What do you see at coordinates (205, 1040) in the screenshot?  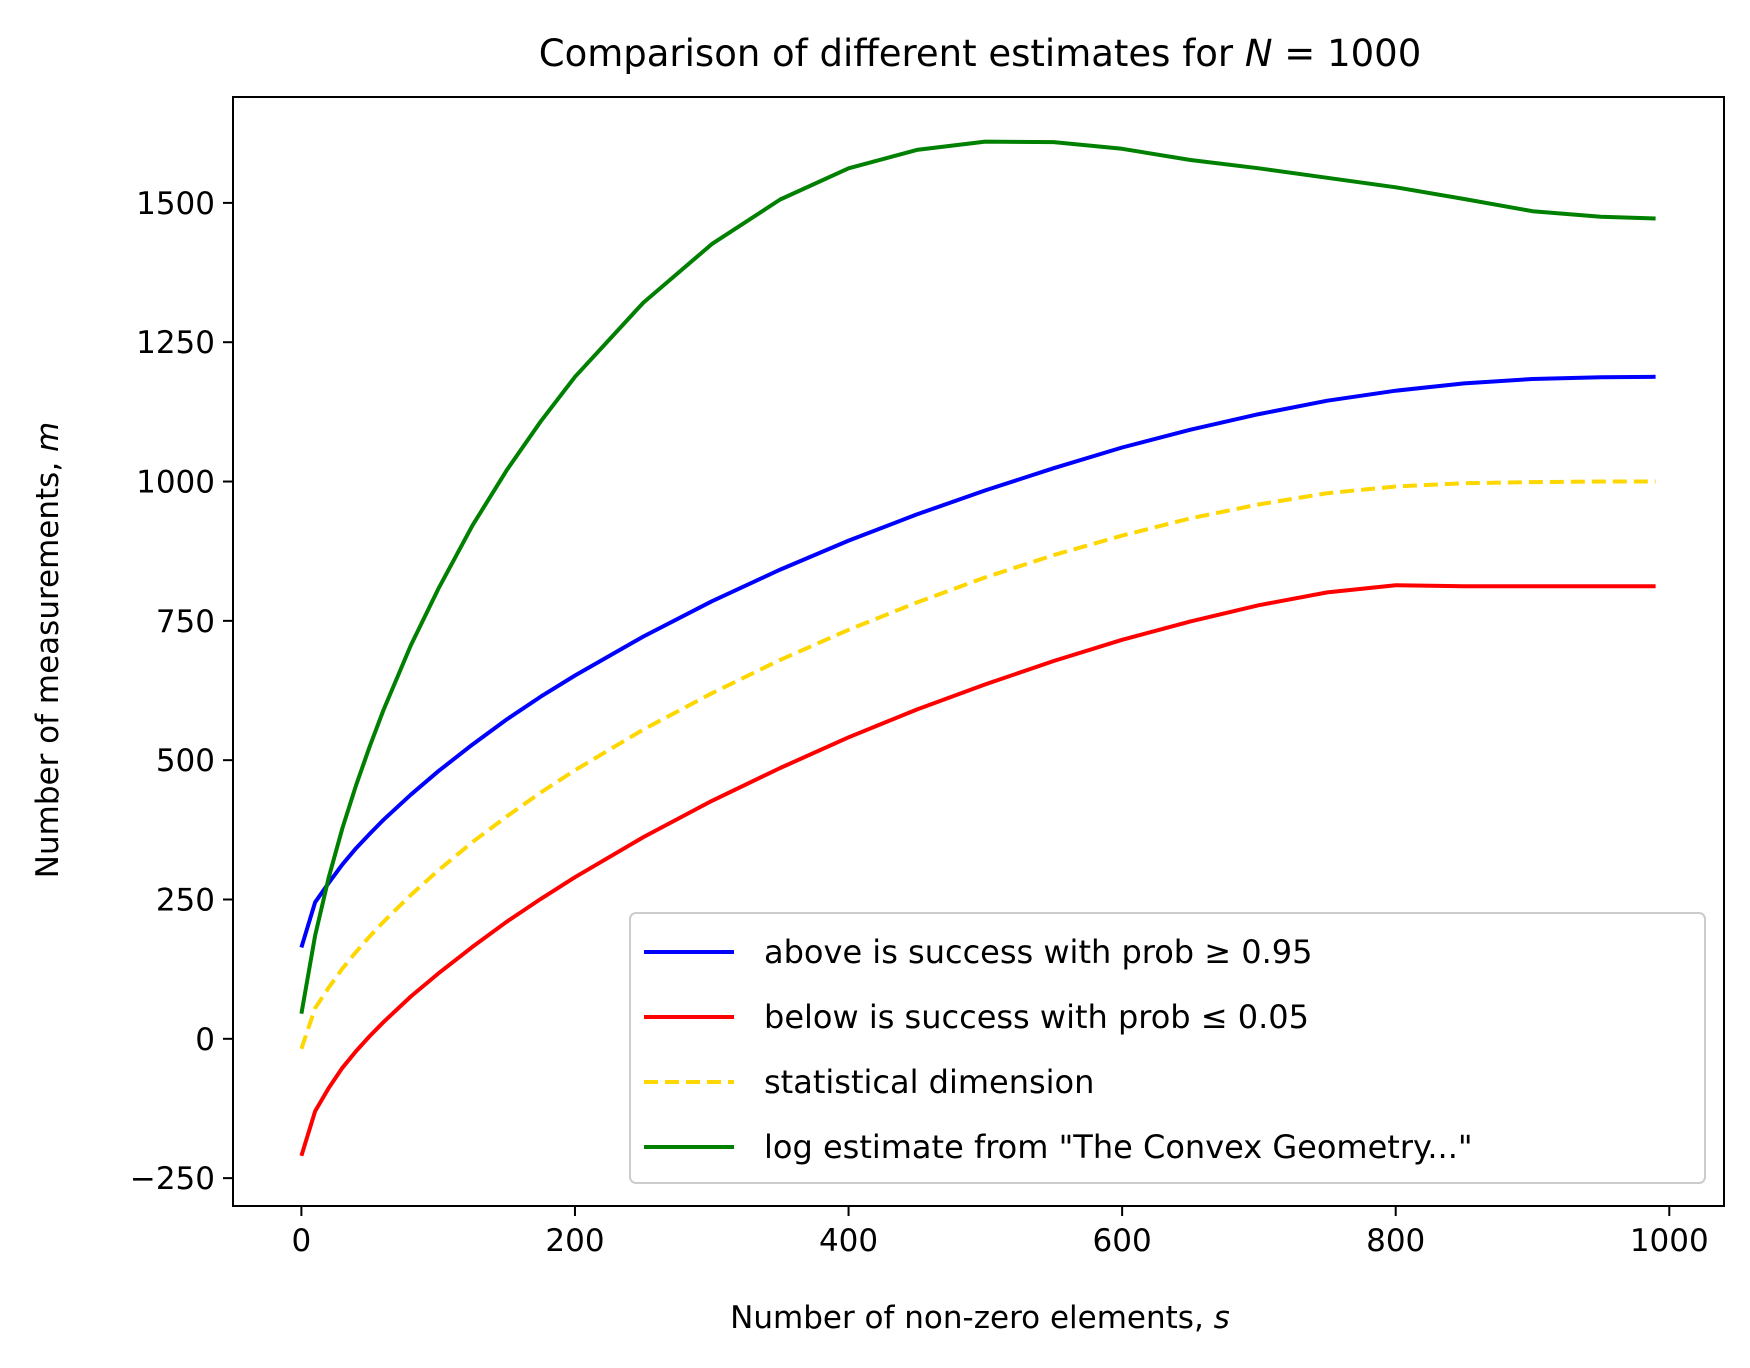 I see `y-tick-label: 0` at bounding box center [205, 1040].